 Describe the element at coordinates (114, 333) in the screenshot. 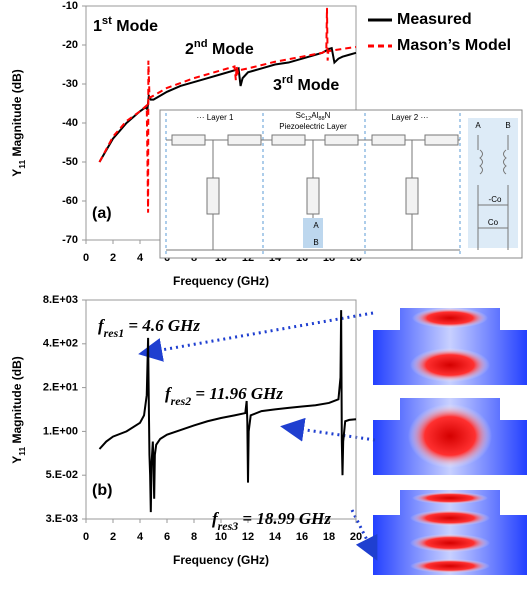

I see `text-part: res1` at that location.